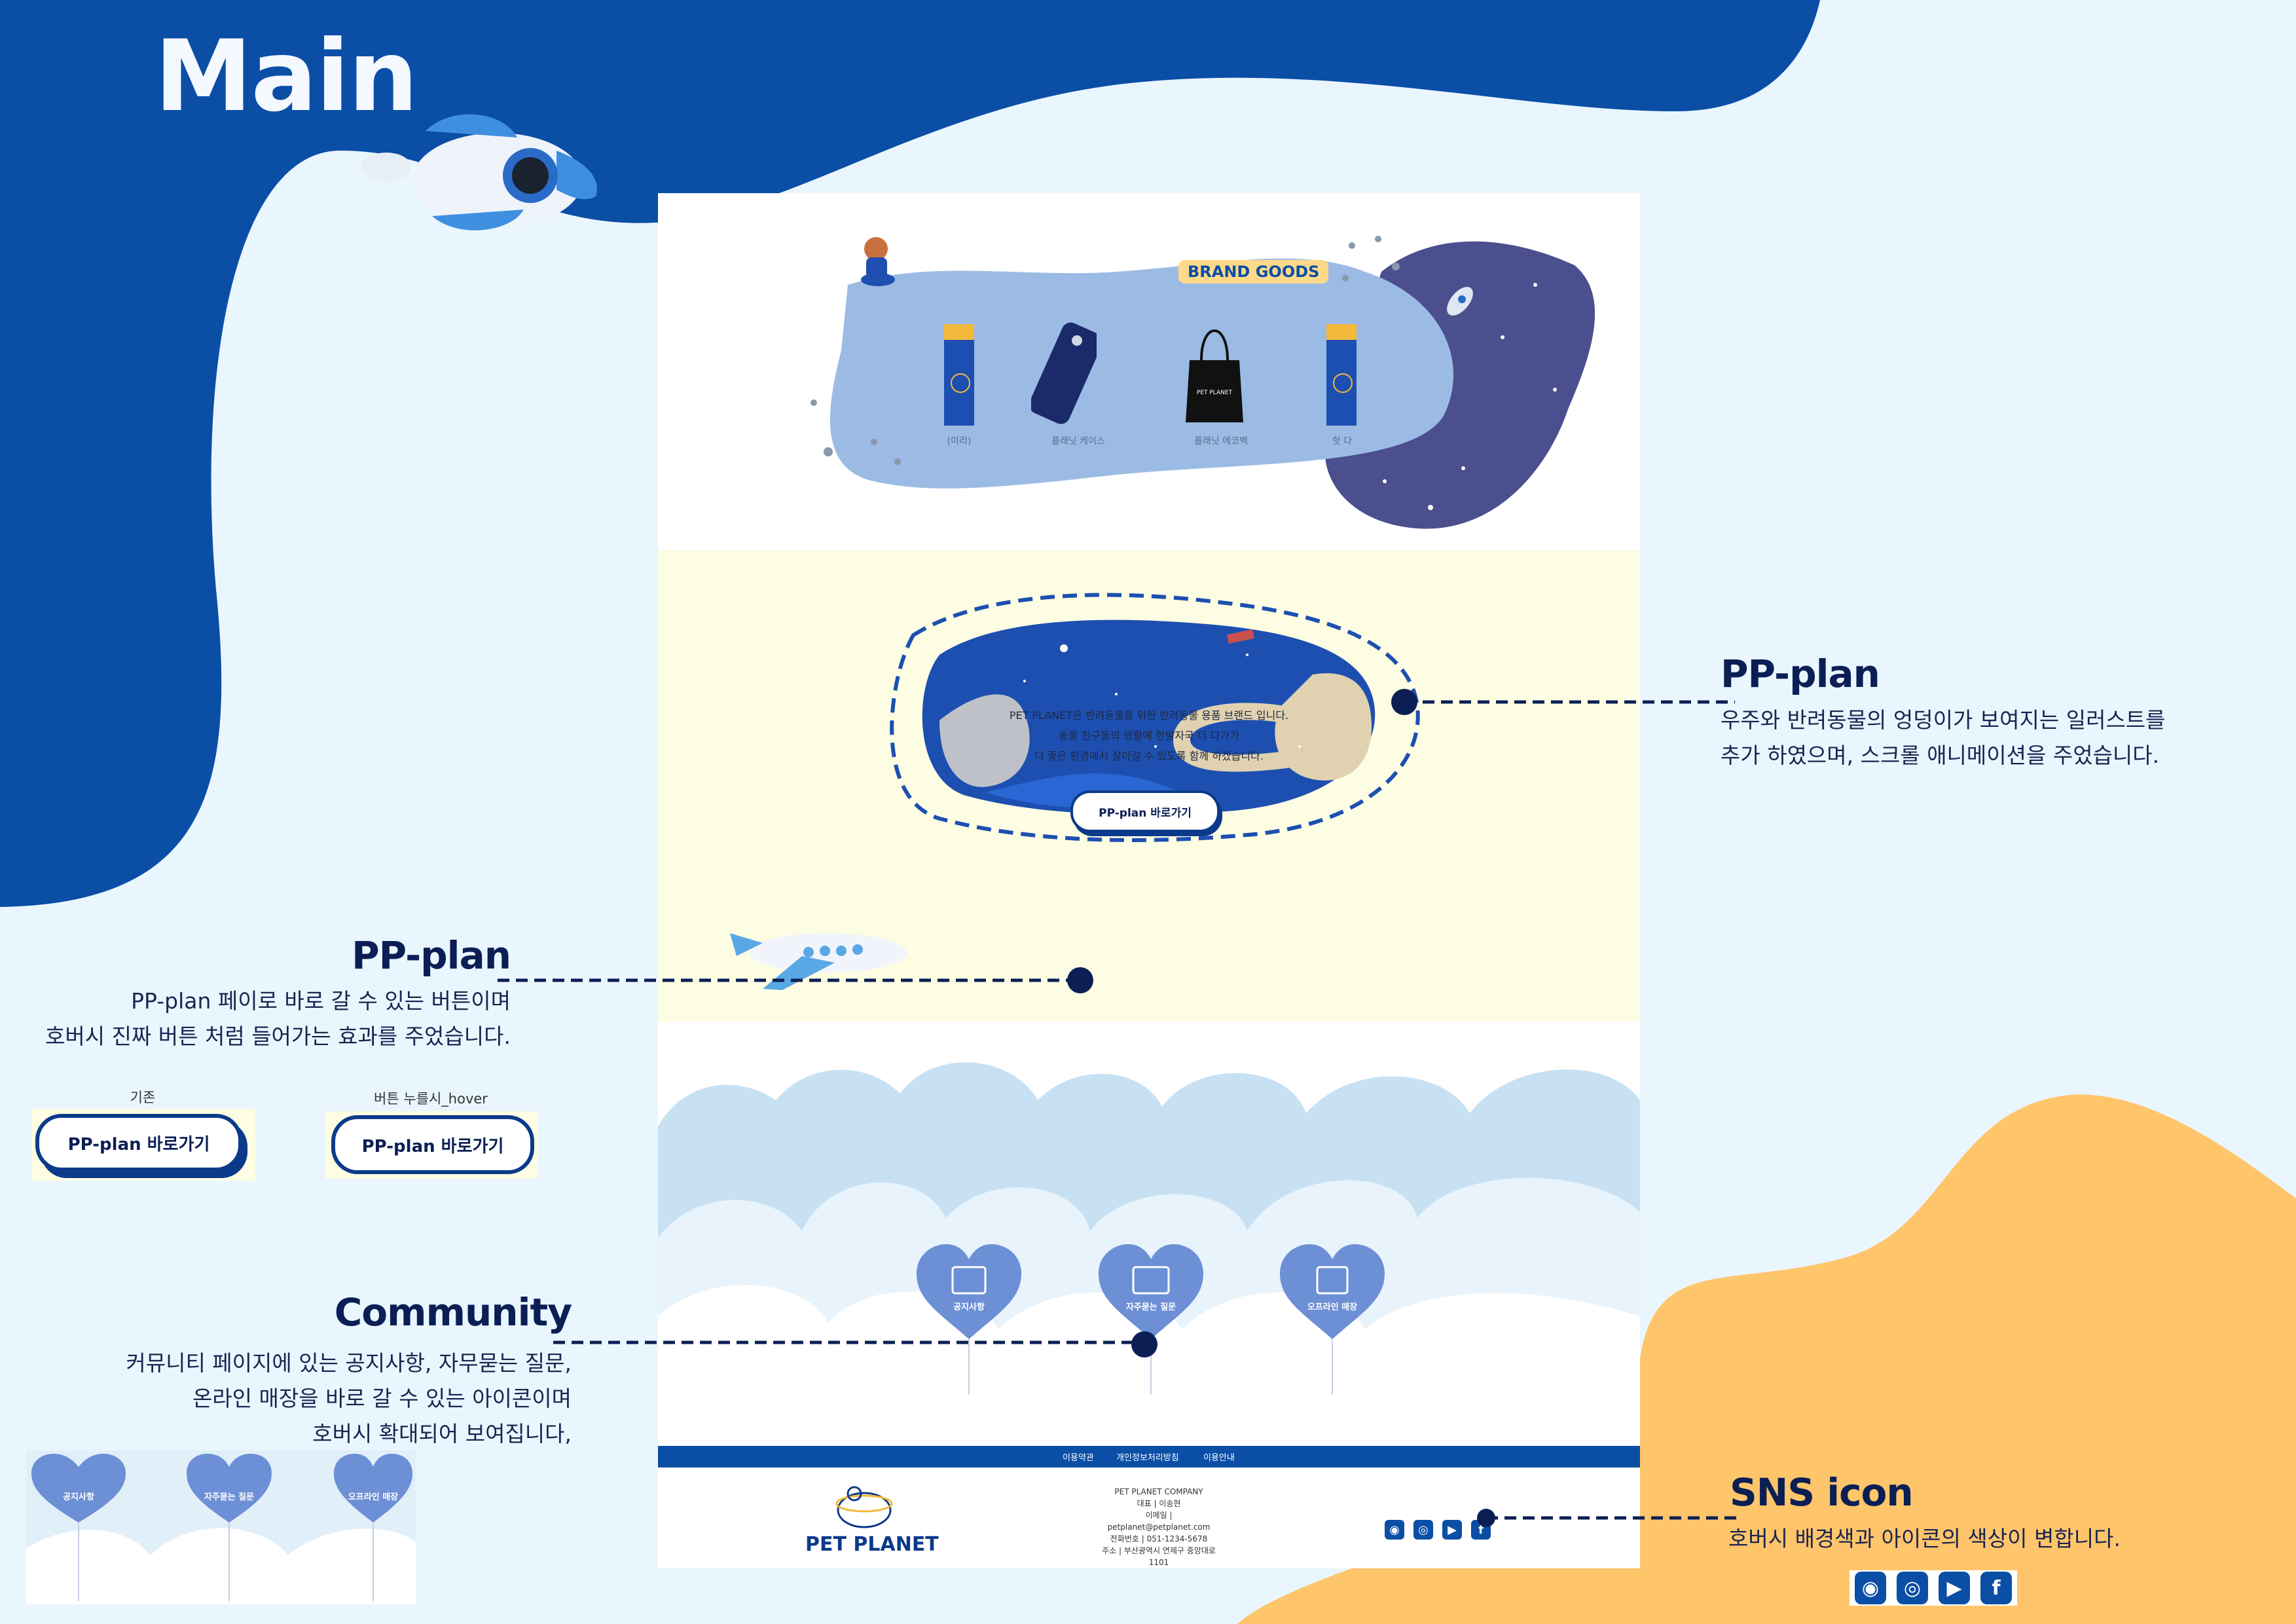  Describe the element at coordinates (1066, 373) in the screenshot. I see `phone-case-icon` at that location.